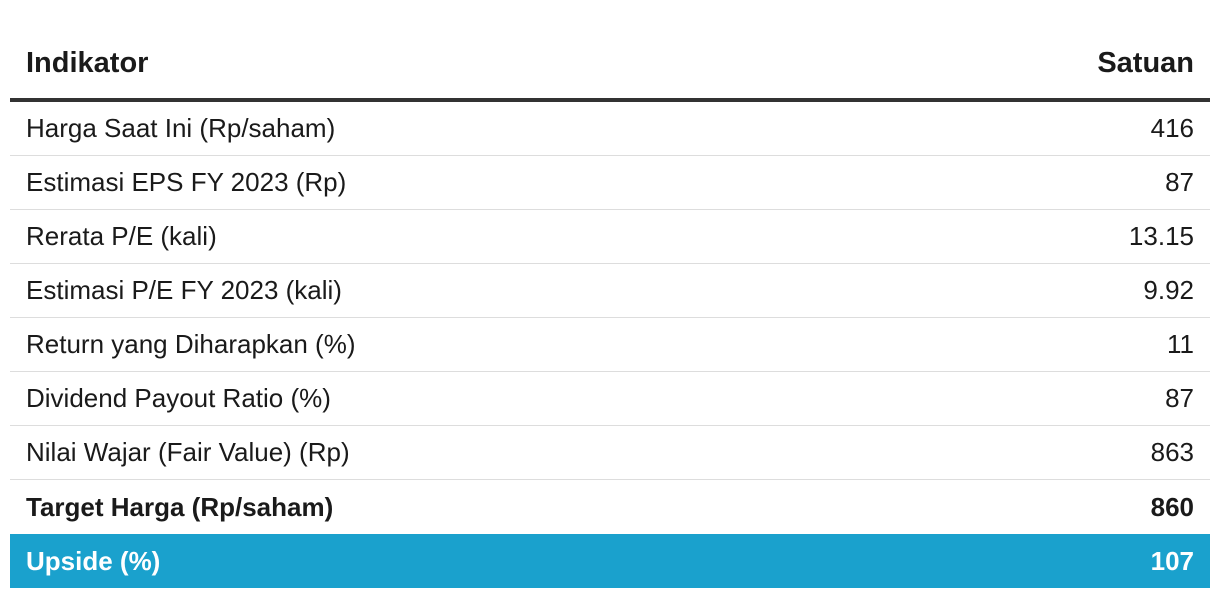 This screenshot has height=596, width=1220. Describe the element at coordinates (181, 128) in the screenshot. I see `row-label: Harga Saat Ini (Rp/saham)` at that location.